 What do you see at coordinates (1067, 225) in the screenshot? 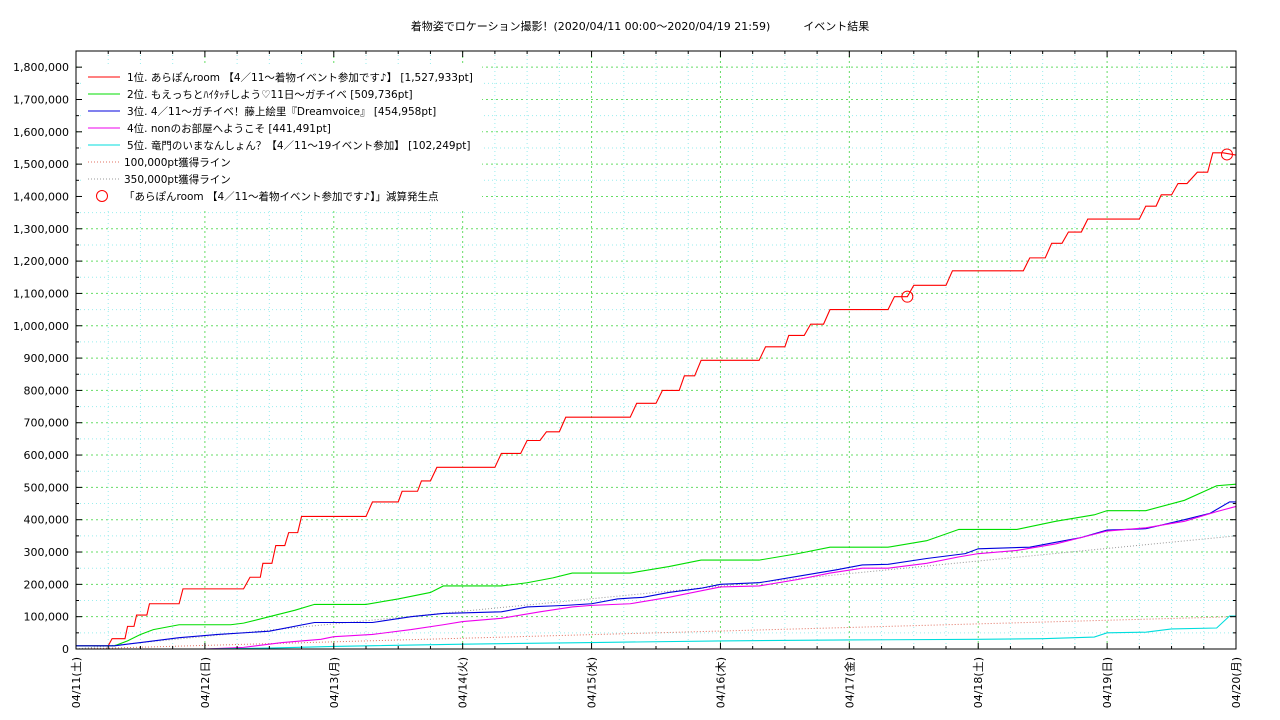
I see `decrement-markers` at bounding box center [1067, 225].